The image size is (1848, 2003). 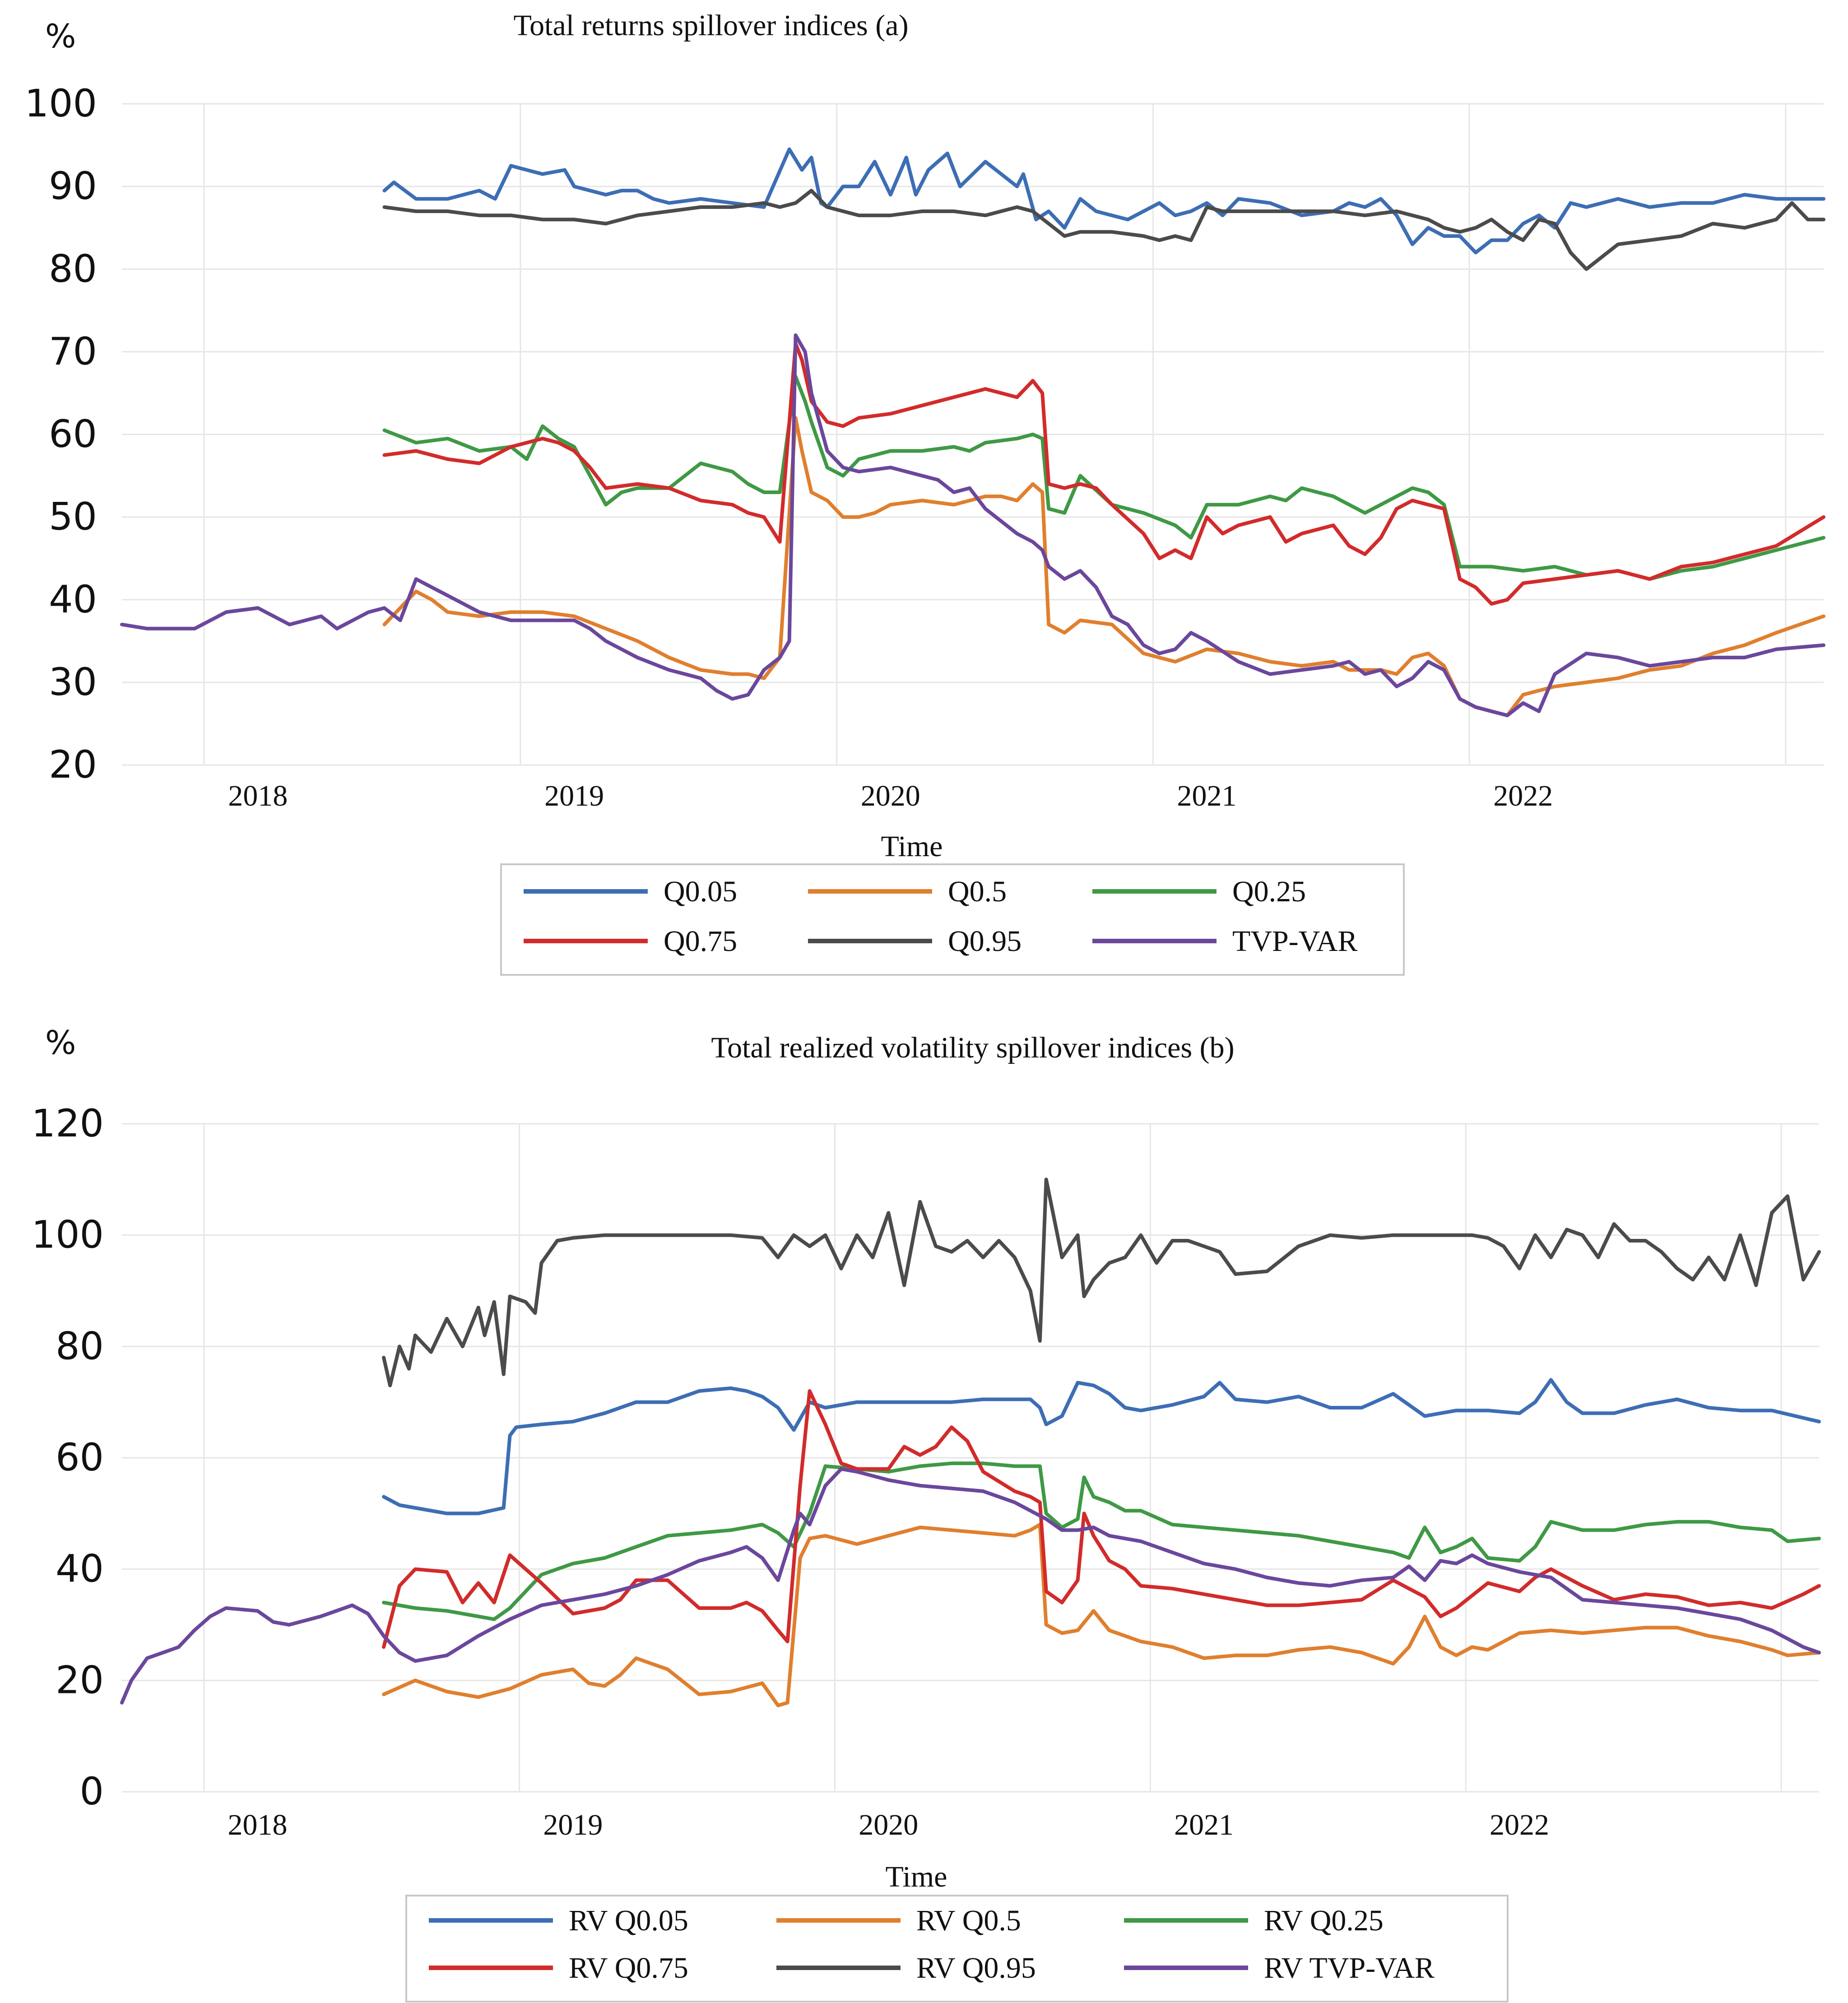 I want to click on legend: Q0.05 Q0.5 Q0.25 Q0.75 Q0.95 TVP-VAR, so click(x=952, y=920).